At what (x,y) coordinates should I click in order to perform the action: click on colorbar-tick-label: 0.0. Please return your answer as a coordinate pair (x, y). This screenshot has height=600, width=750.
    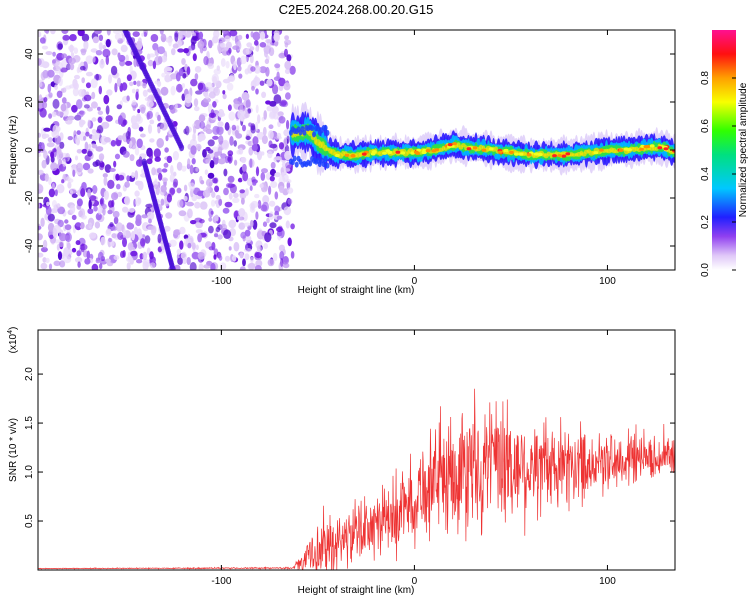
    Looking at the image, I should click on (705, 270).